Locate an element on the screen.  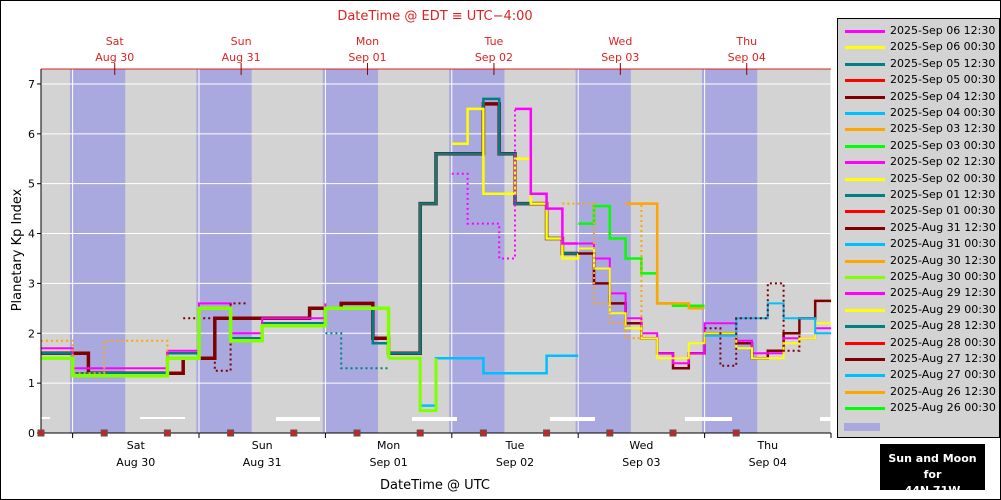
legend-label: 2025-Sep 01 12:30 is located at coordinates (943, 194).